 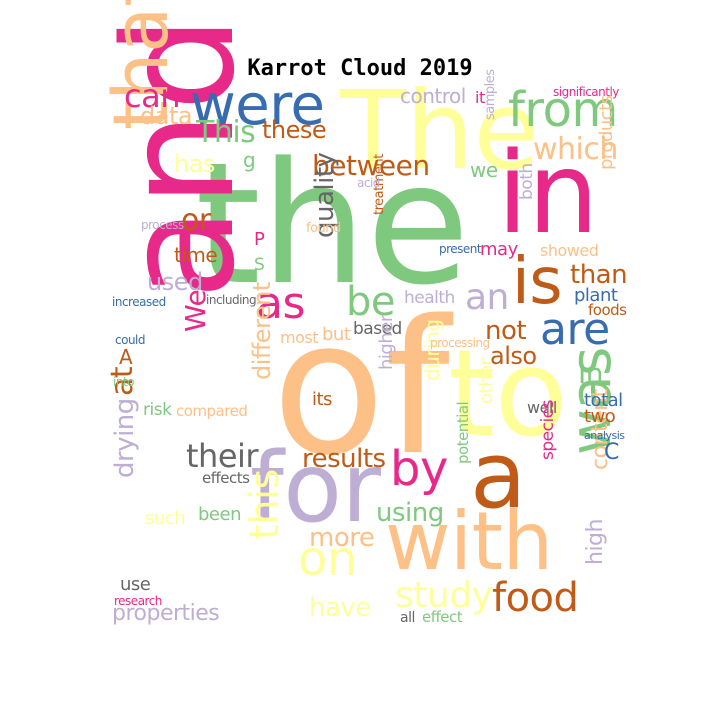 What do you see at coordinates (124, 382) in the screenshot?
I see `word-into: into` at bounding box center [124, 382].